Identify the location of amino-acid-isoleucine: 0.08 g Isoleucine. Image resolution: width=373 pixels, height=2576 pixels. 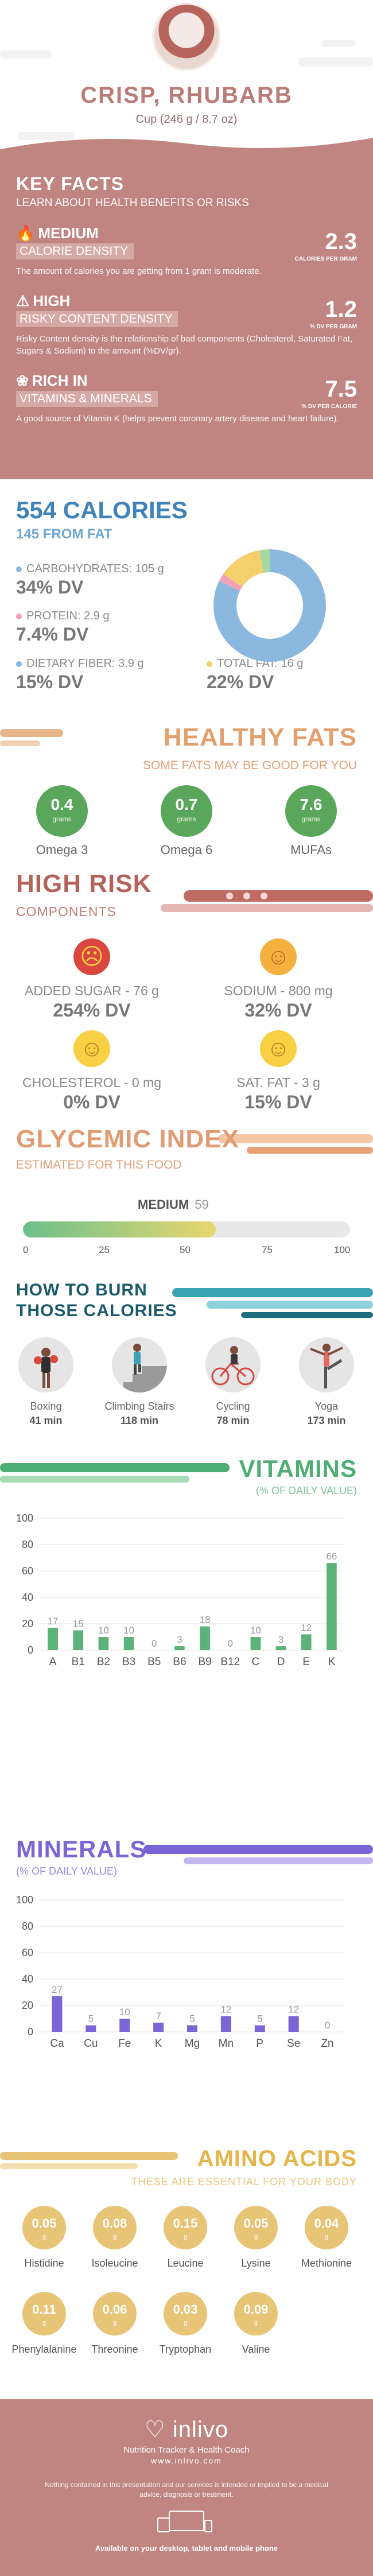
(115, 2237).